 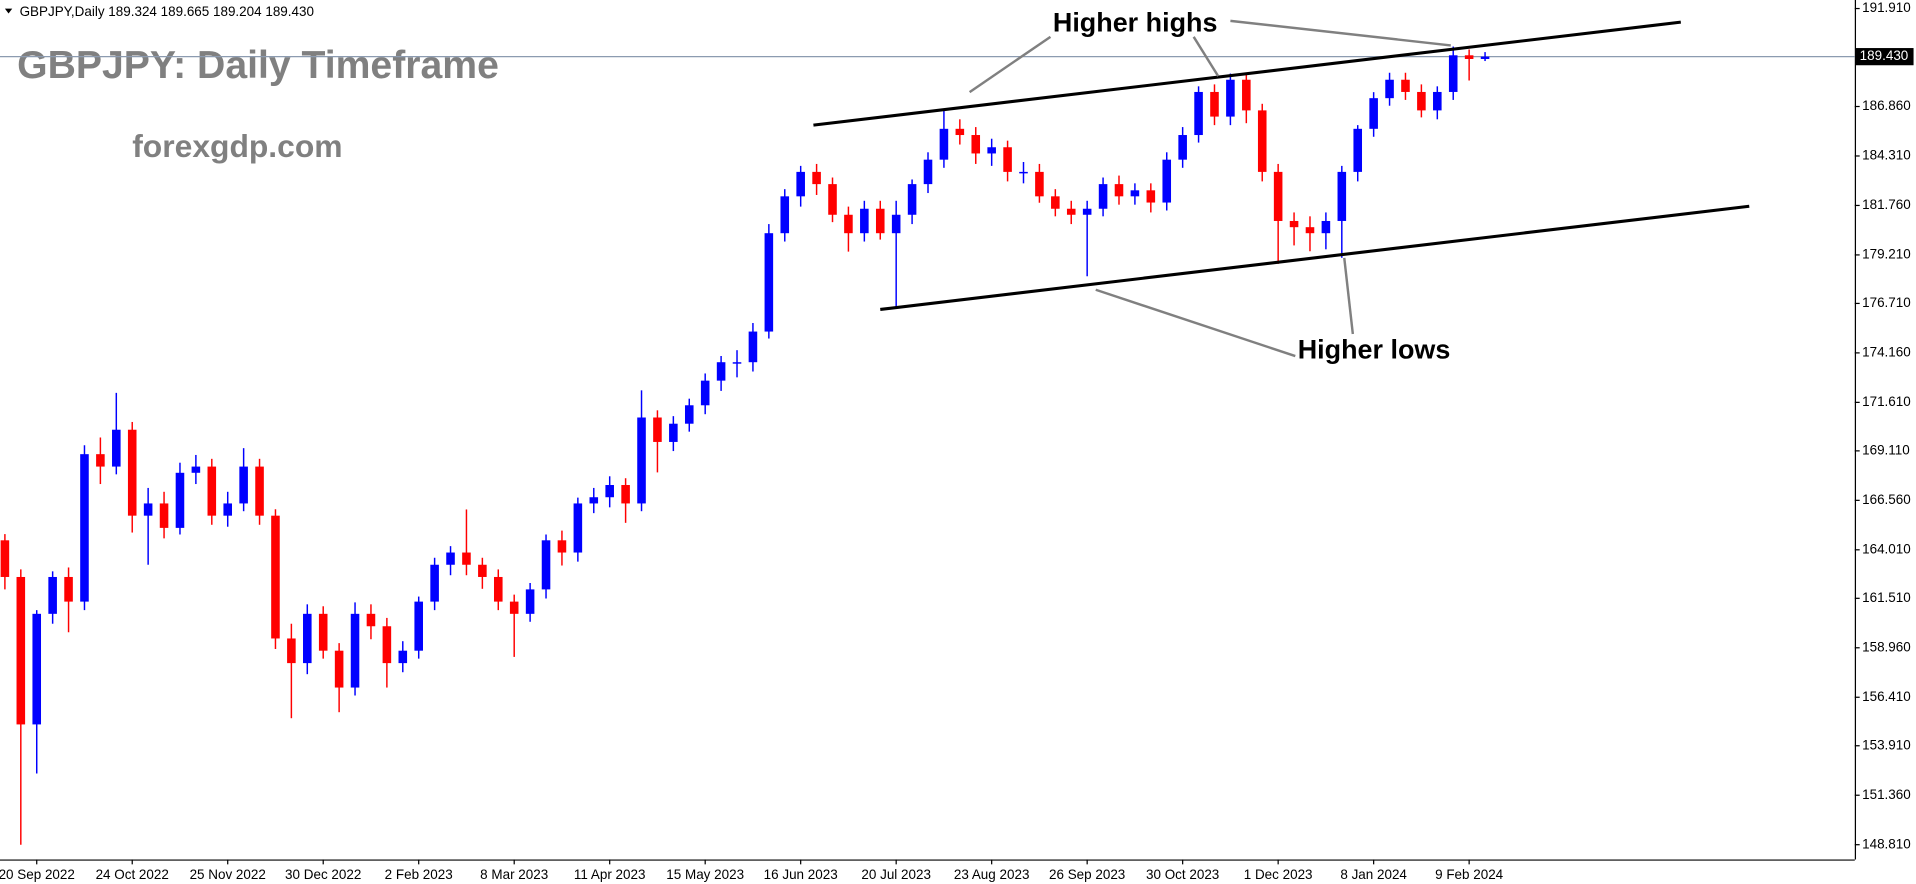 I want to click on y-tick-label: 164.010, so click(x=1886, y=548).